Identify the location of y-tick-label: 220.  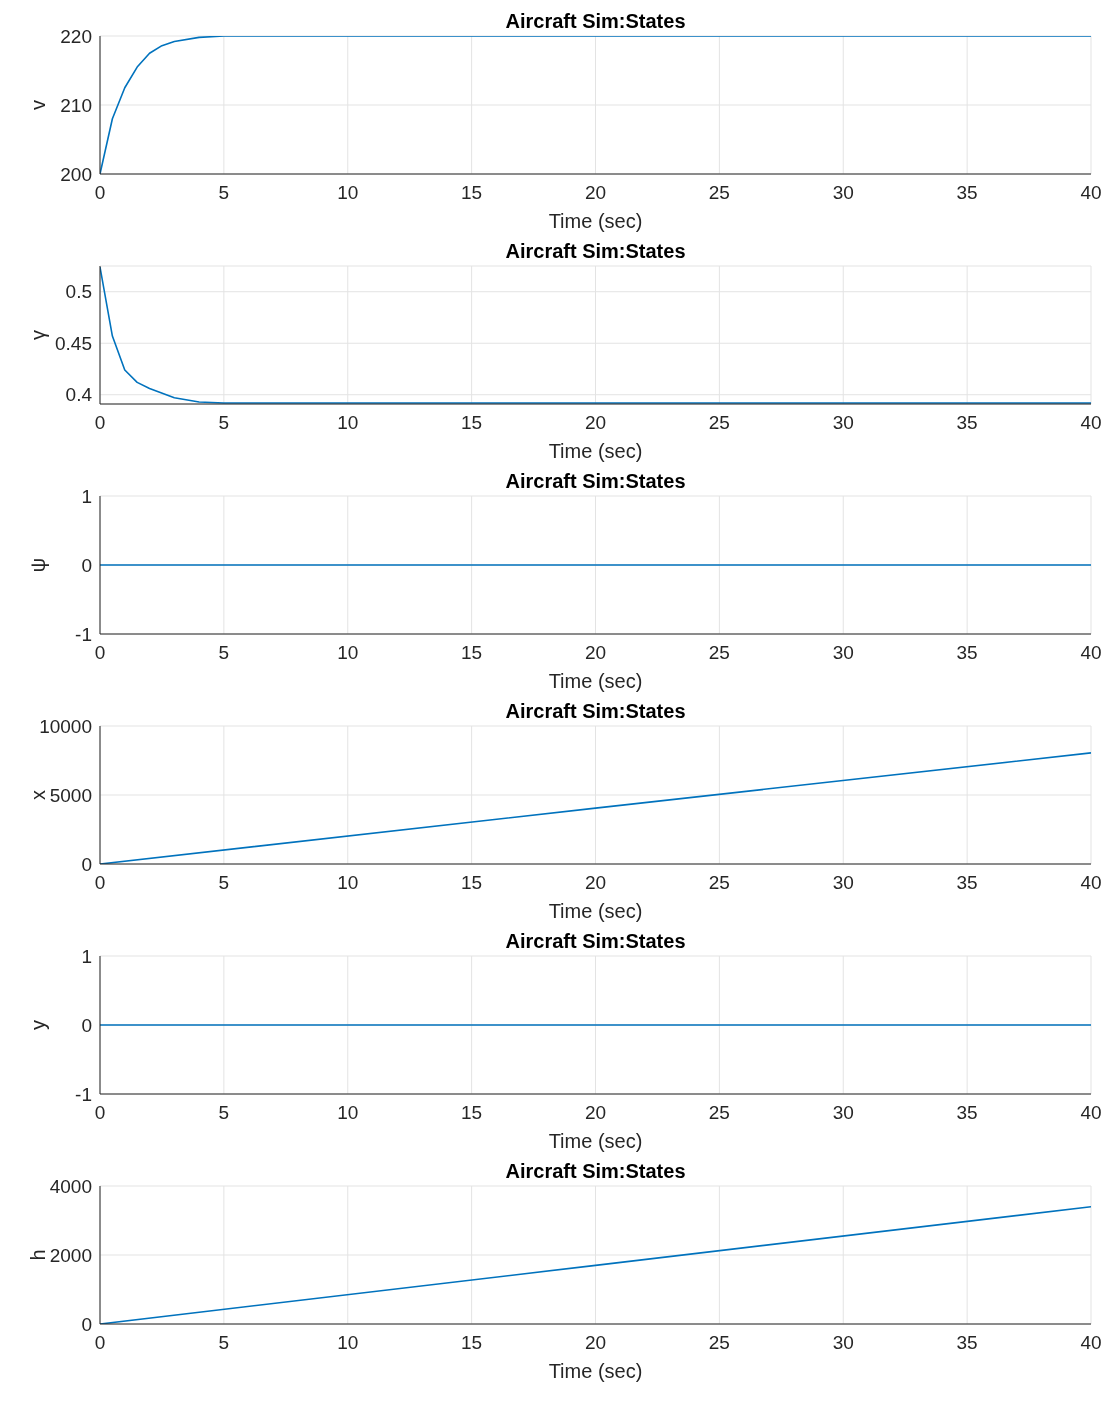
(76, 36).